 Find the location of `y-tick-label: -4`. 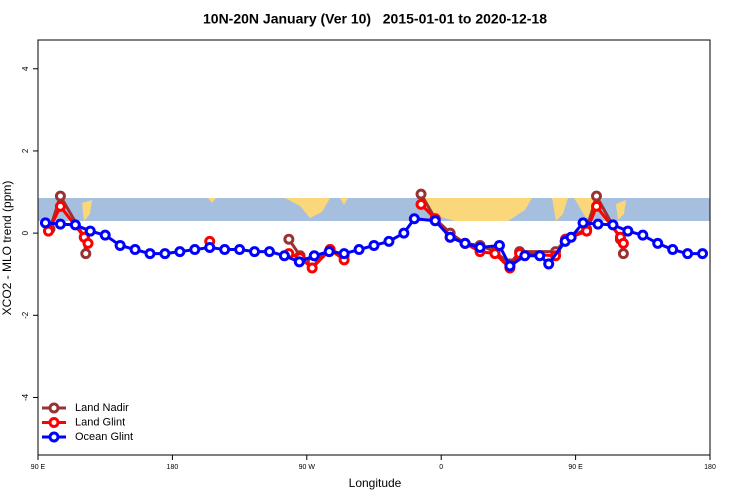

y-tick-label: -4 is located at coordinates (25, 397).